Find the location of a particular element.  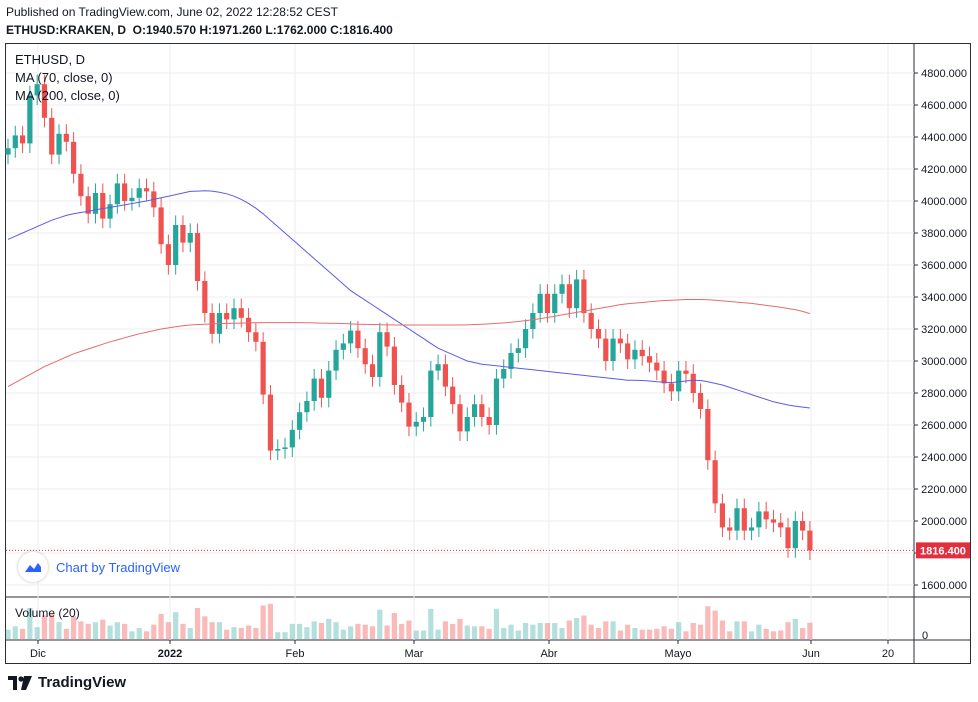

price-tick-label: 4200.000 is located at coordinates (944, 170).